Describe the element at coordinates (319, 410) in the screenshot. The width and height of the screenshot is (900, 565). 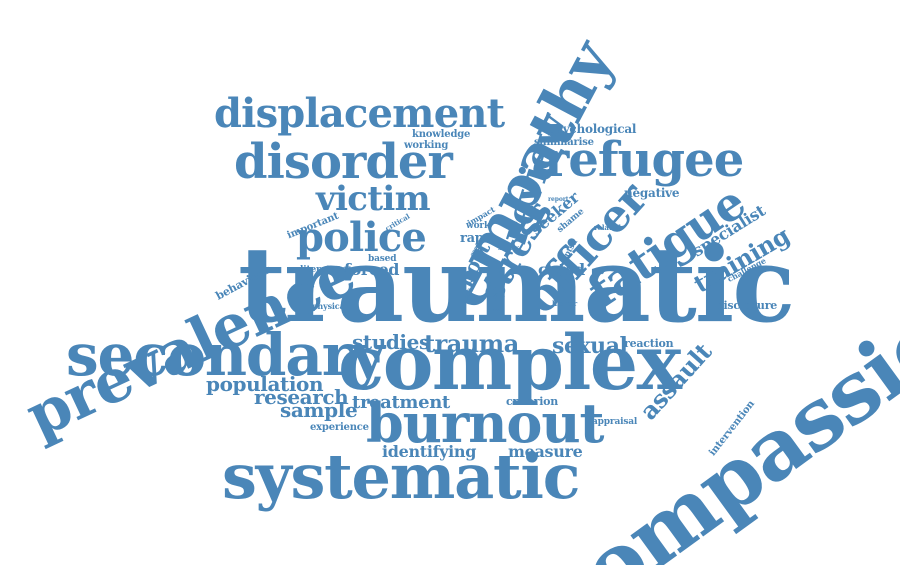
I see `word-sample: sample` at that location.